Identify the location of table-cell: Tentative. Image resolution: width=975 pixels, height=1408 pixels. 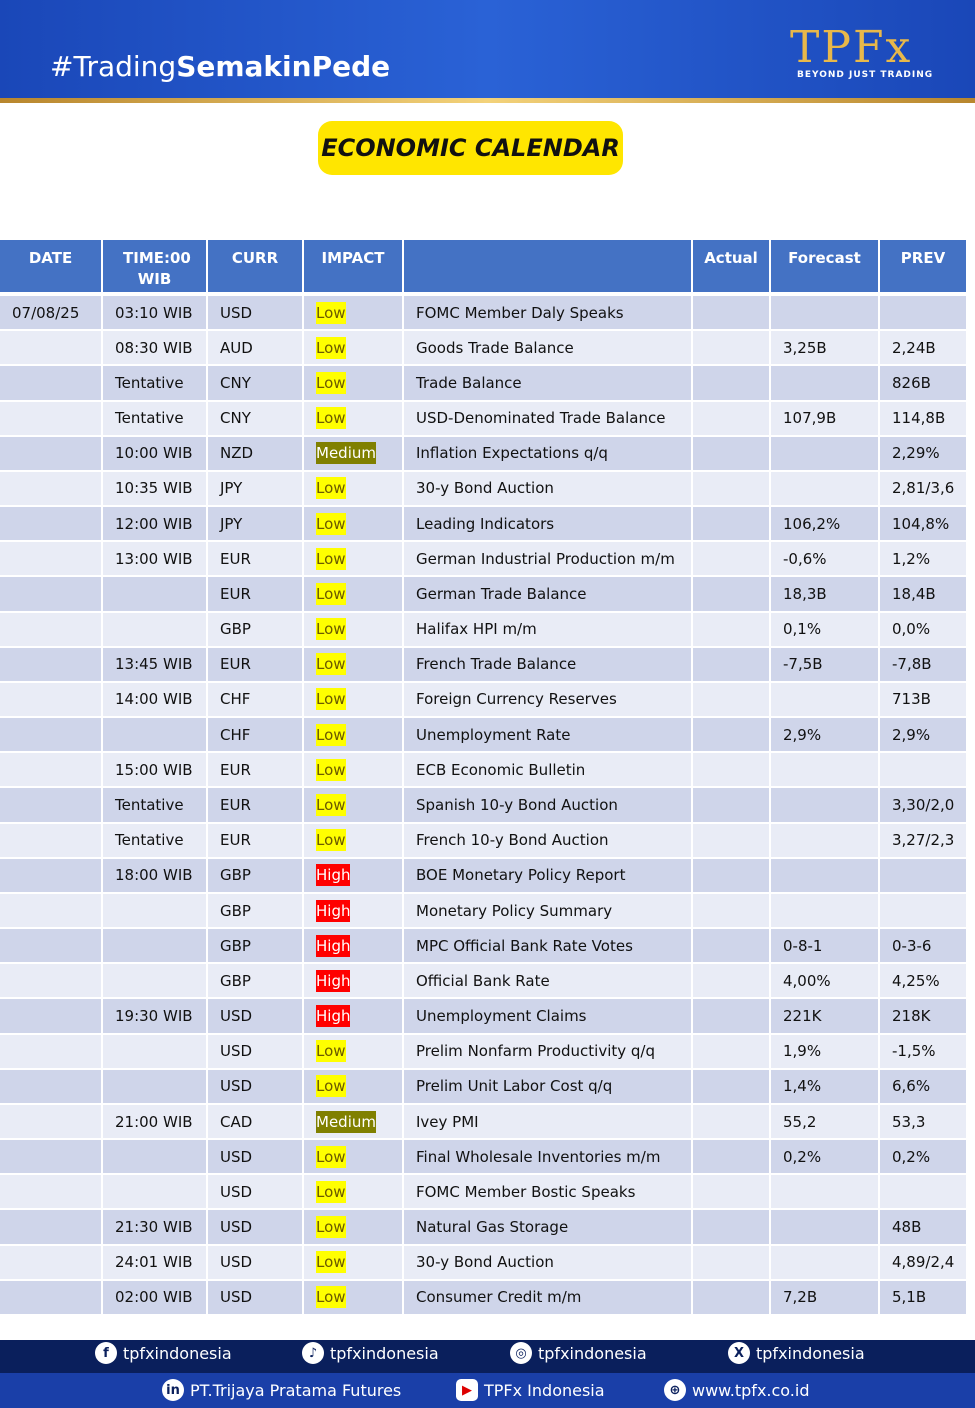
(154, 805).